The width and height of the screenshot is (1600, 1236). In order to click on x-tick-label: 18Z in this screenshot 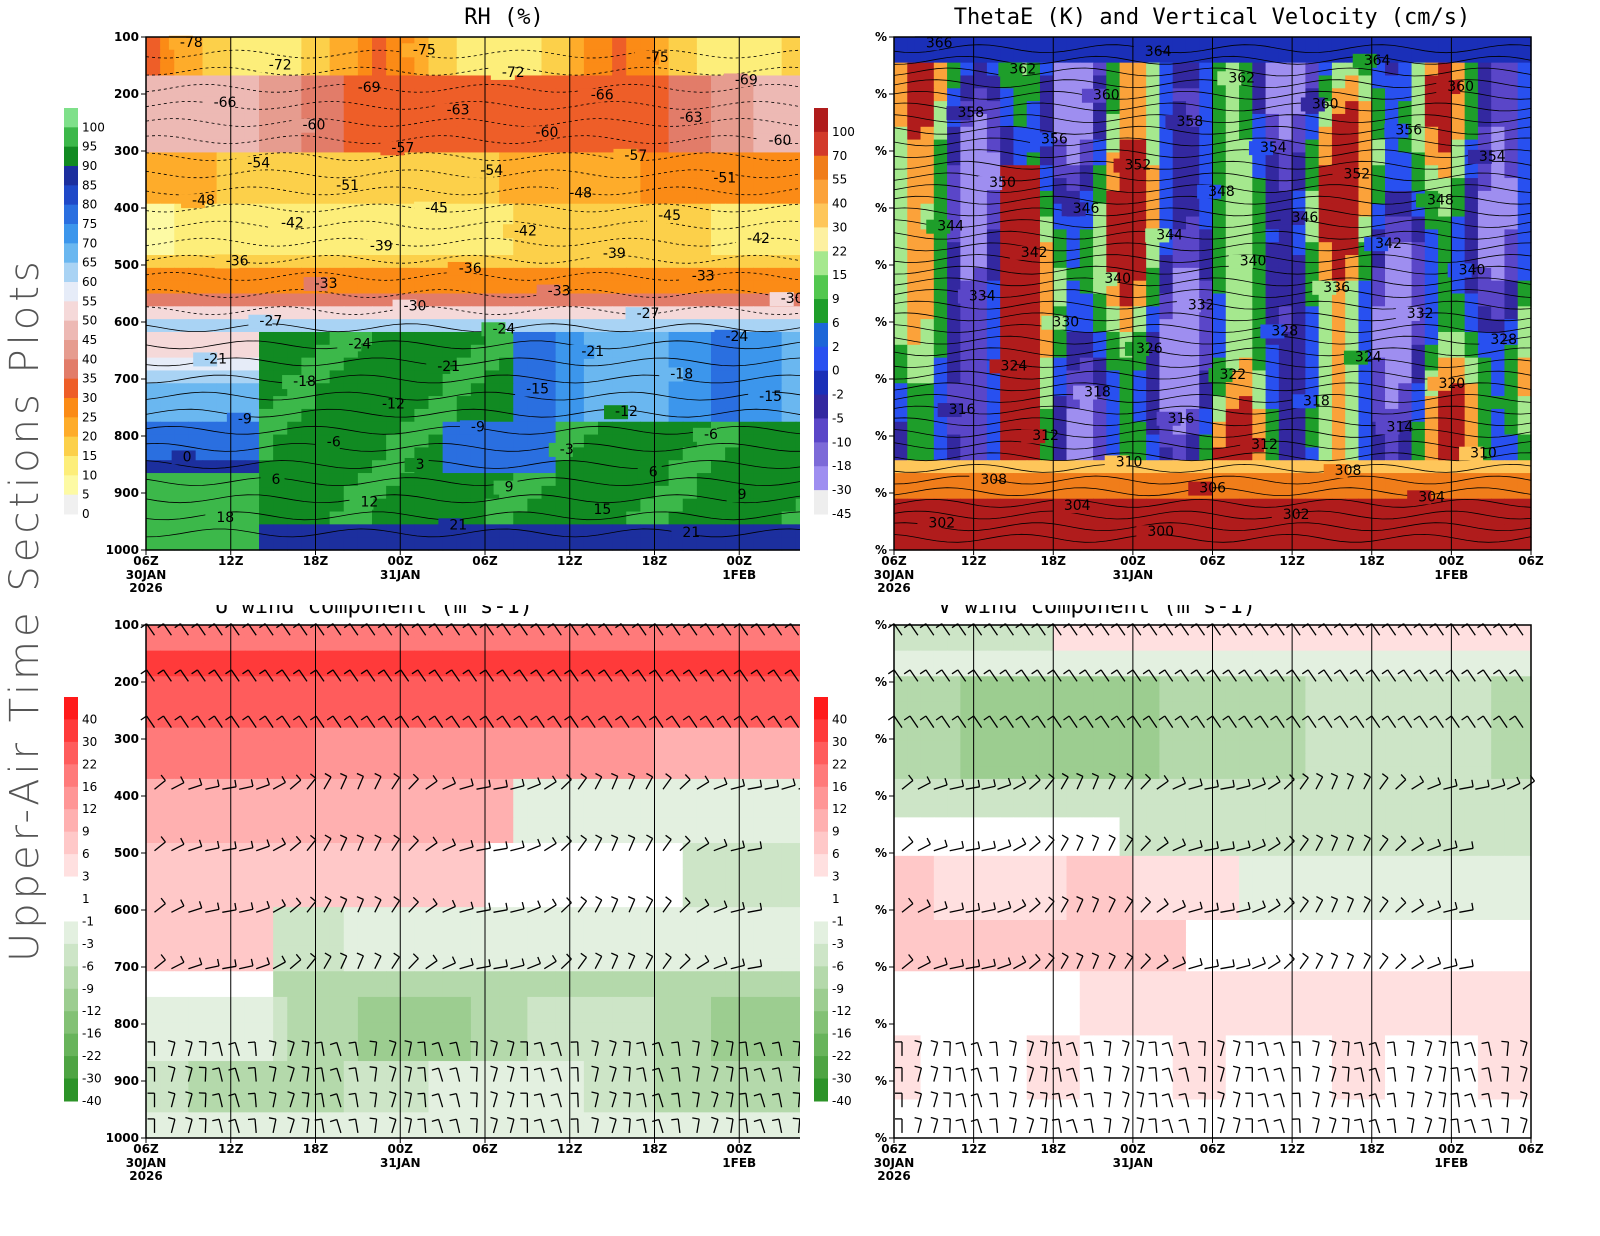, I will do `click(1054, 561)`.